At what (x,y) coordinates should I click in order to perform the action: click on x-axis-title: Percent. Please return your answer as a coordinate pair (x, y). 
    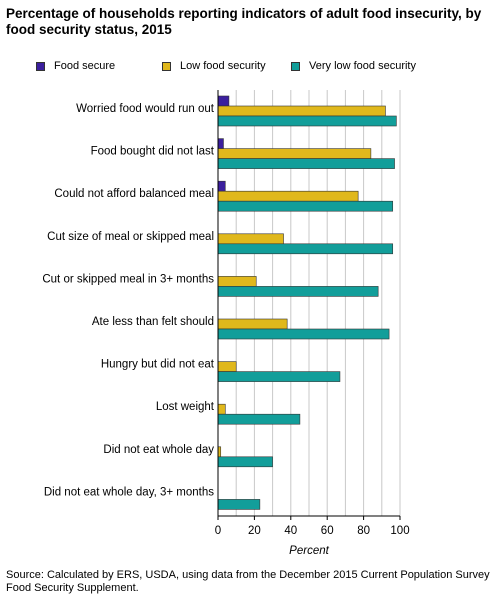
    Looking at the image, I should click on (309, 551).